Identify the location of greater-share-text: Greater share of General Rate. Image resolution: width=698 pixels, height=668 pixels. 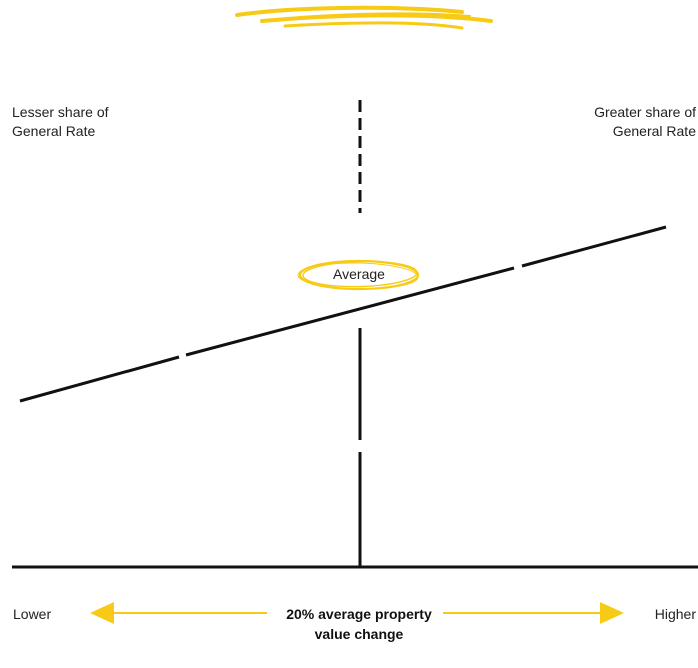
(645, 121).